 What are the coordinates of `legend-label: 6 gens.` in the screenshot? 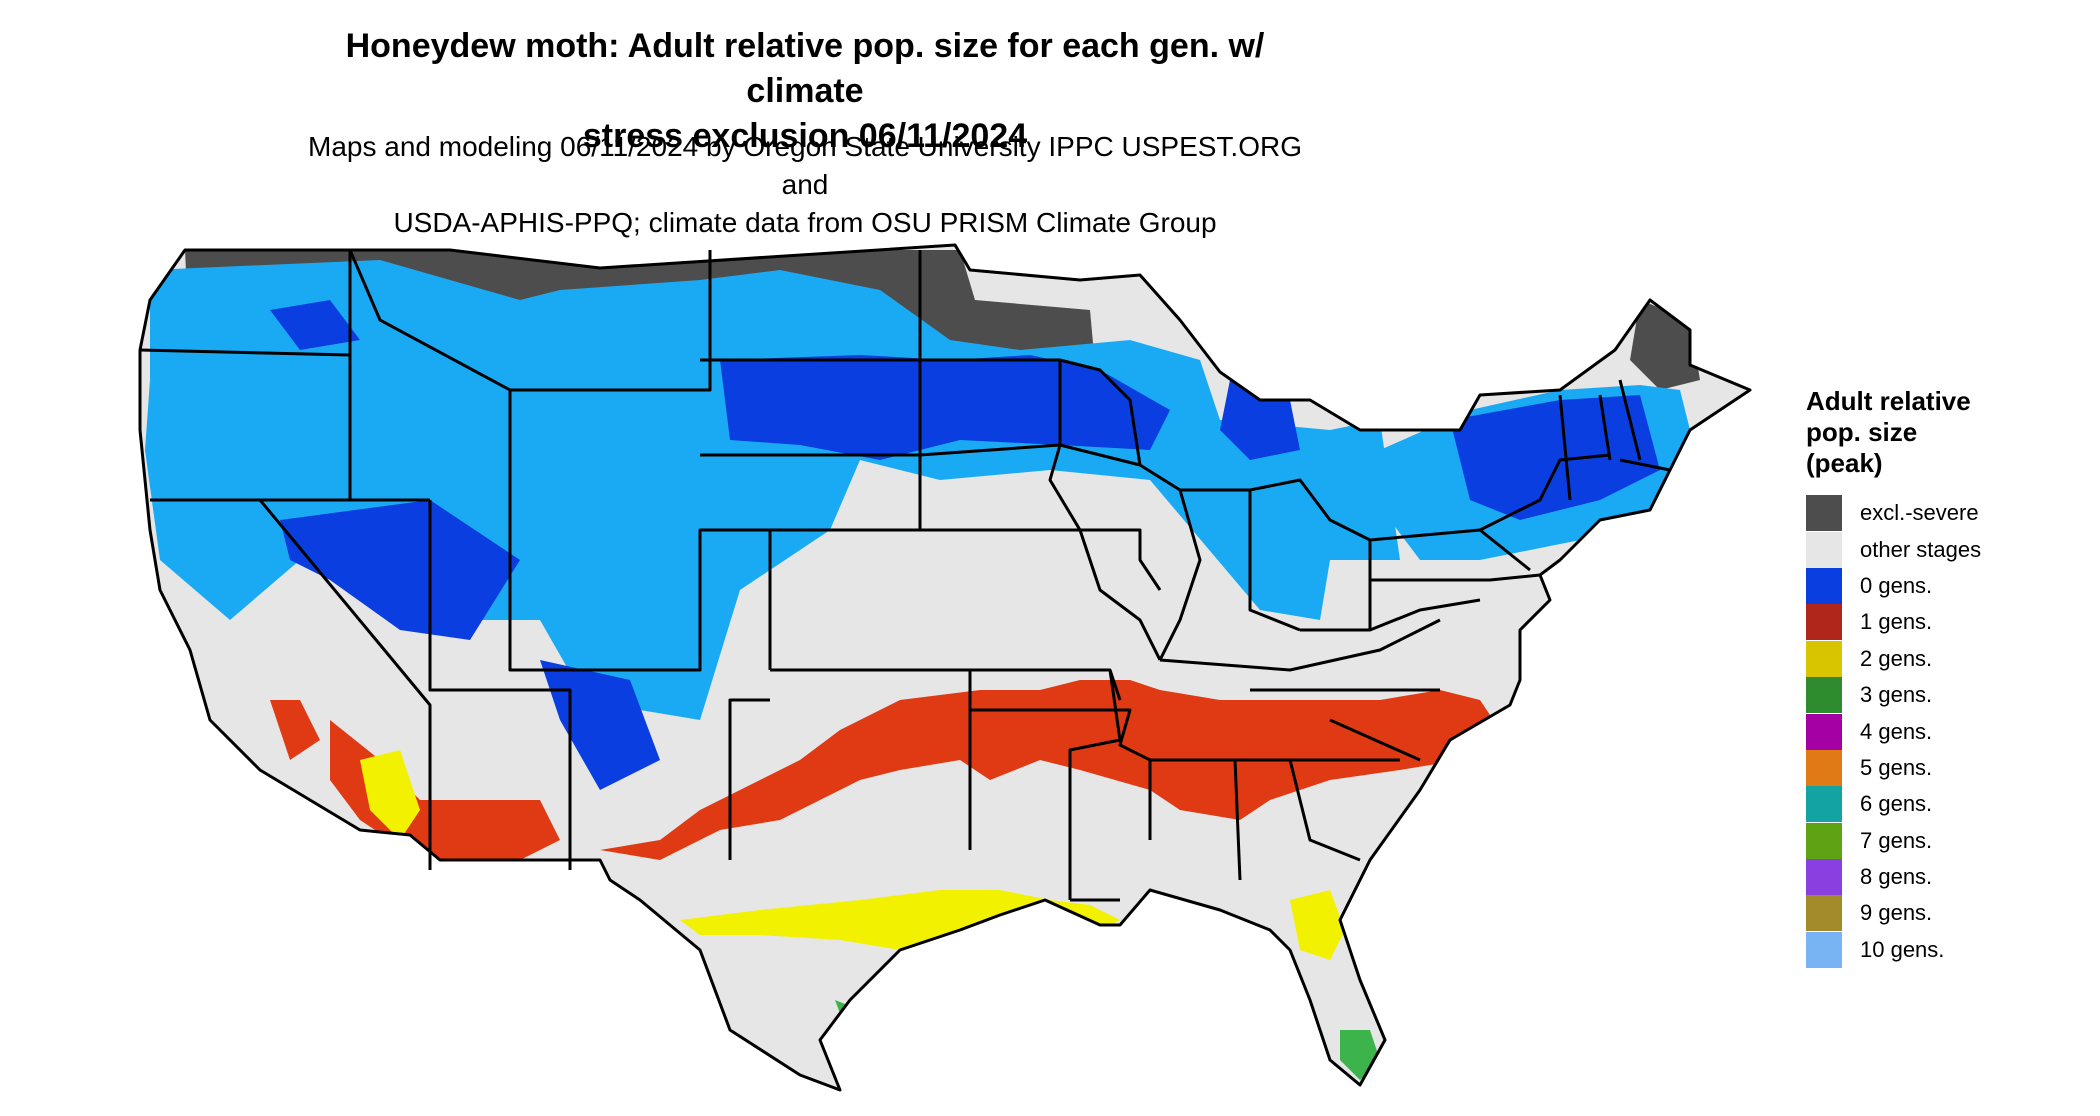 It's located at (1896, 804).